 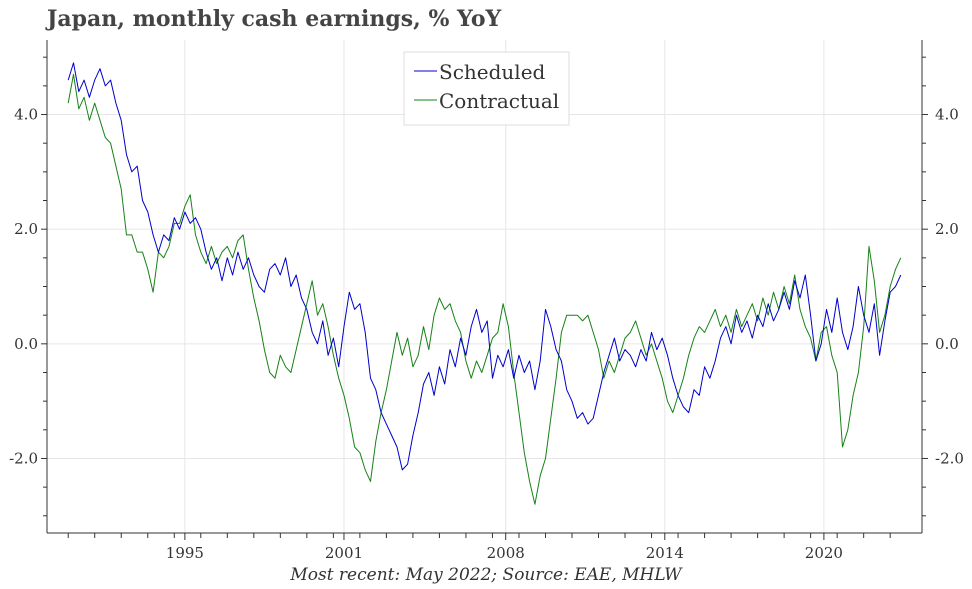 I want to click on y-tick-label-left: 2.0, so click(x=26, y=229).